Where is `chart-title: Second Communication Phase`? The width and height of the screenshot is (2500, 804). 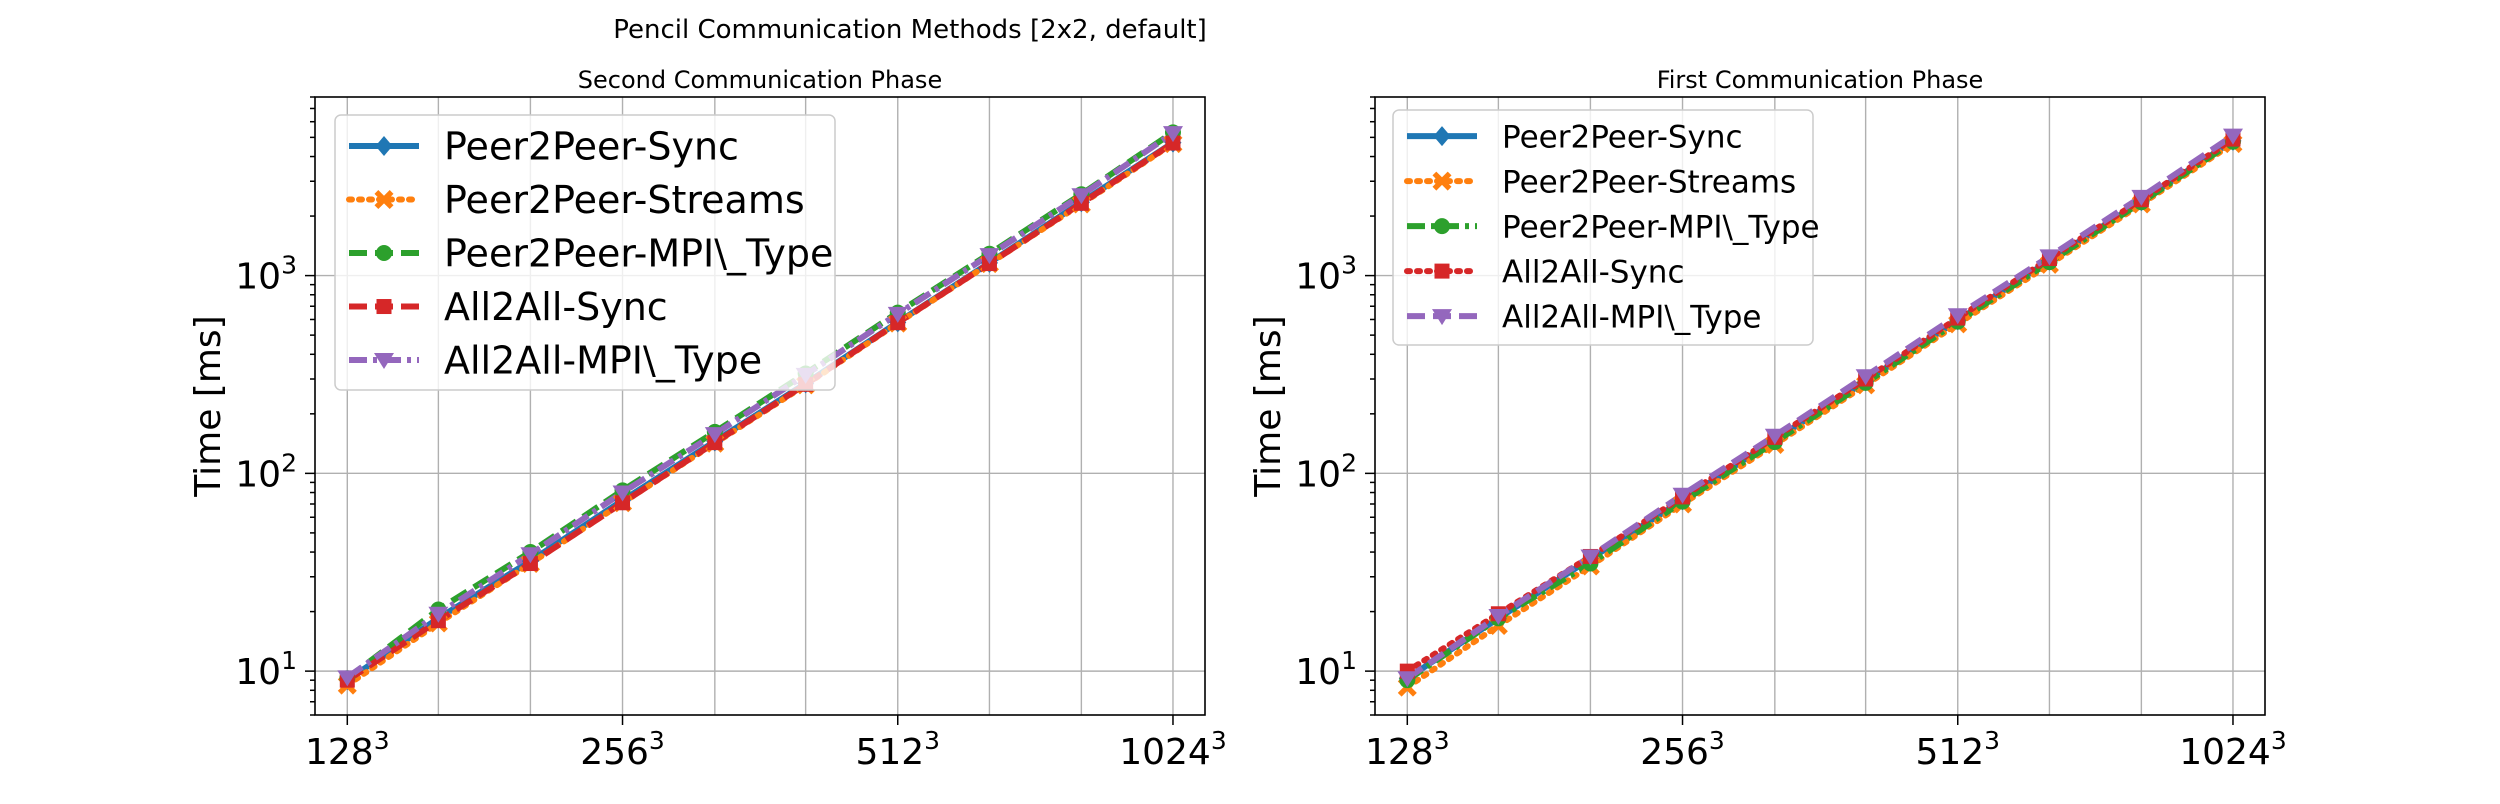 chart-title: Second Communication Phase is located at coordinates (760, 80).